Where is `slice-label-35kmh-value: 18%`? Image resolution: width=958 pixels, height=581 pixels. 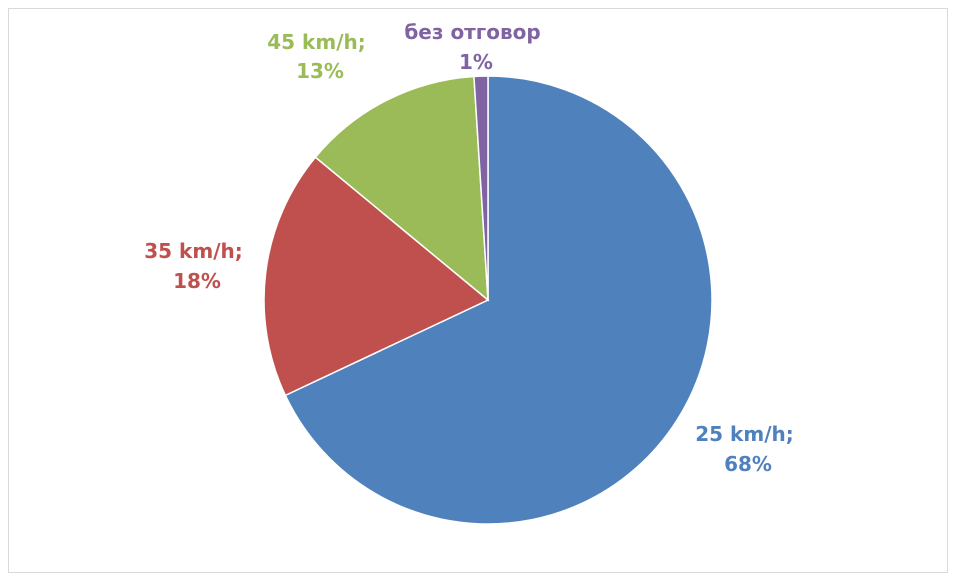 slice-label-35kmh-value: 18% is located at coordinates (197, 281).